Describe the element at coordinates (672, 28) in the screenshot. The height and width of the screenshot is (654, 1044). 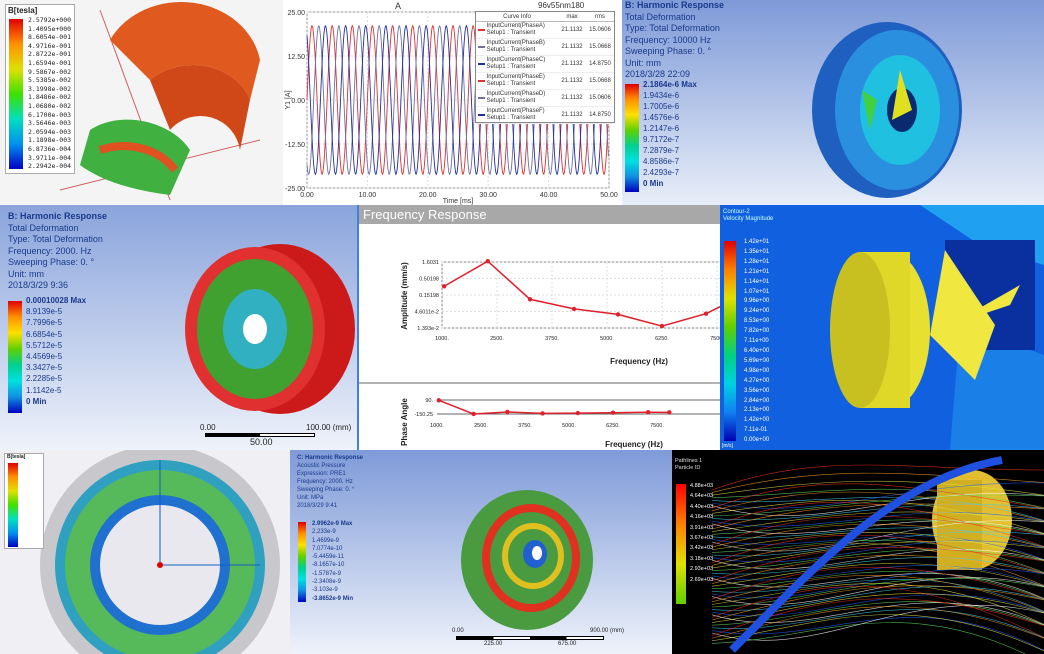
I see `info-line: Type: Total Deformation` at that location.